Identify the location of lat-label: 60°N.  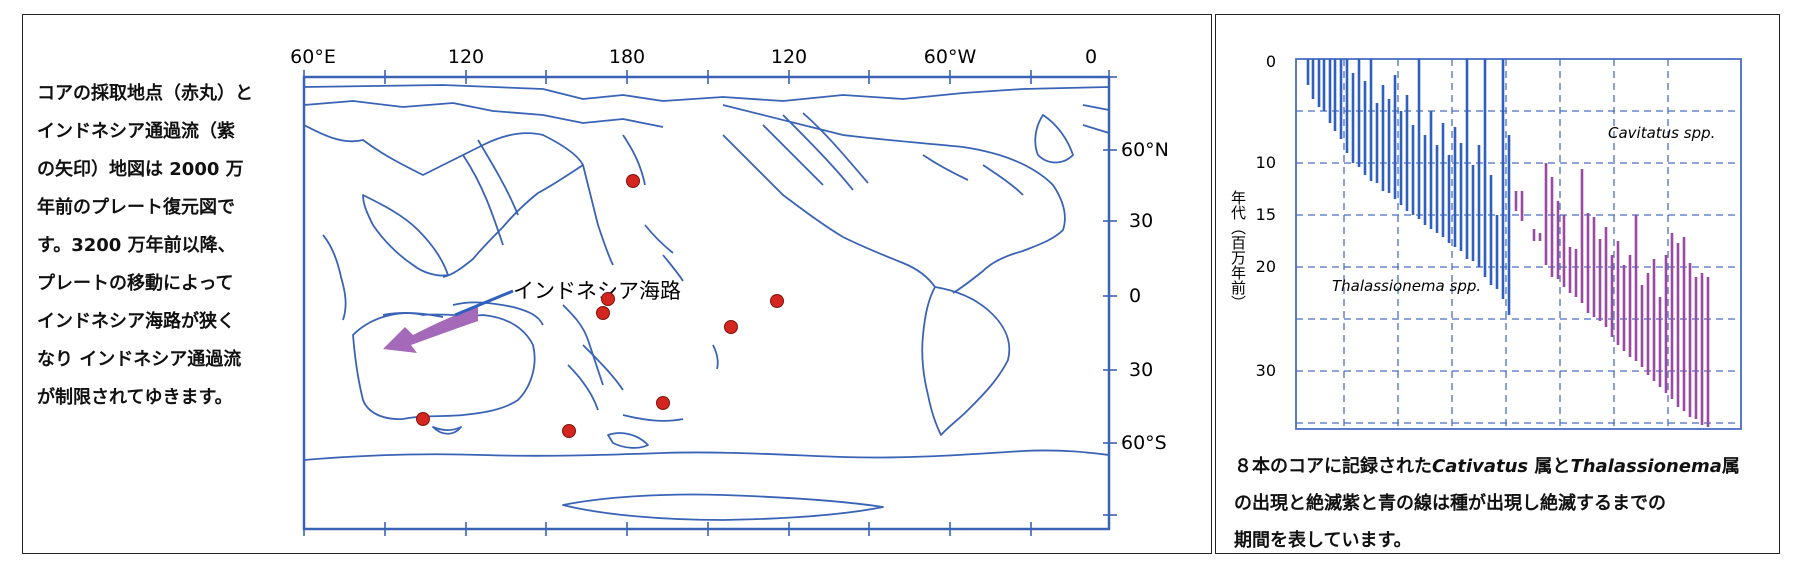
(1145, 150).